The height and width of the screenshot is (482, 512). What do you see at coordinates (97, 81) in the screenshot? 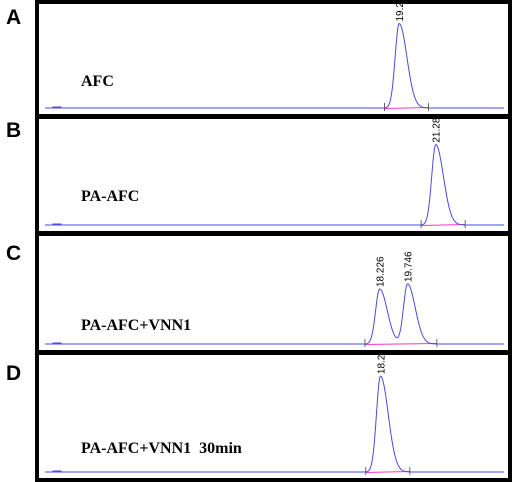
I see `panel-title-a-line-1: AFC` at bounding box center [97, 81].